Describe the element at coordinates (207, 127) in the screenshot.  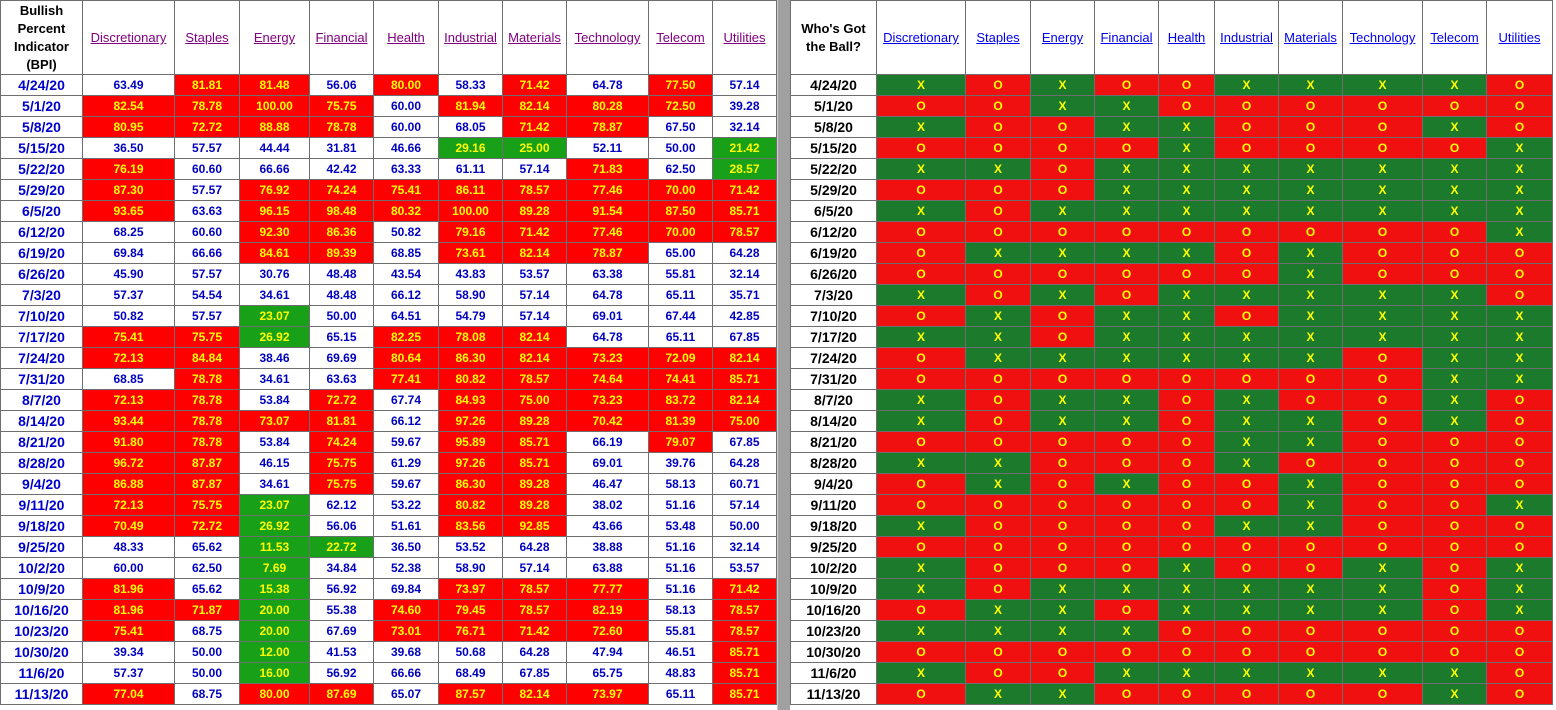
I see `value-cell: 72.72` at that location.